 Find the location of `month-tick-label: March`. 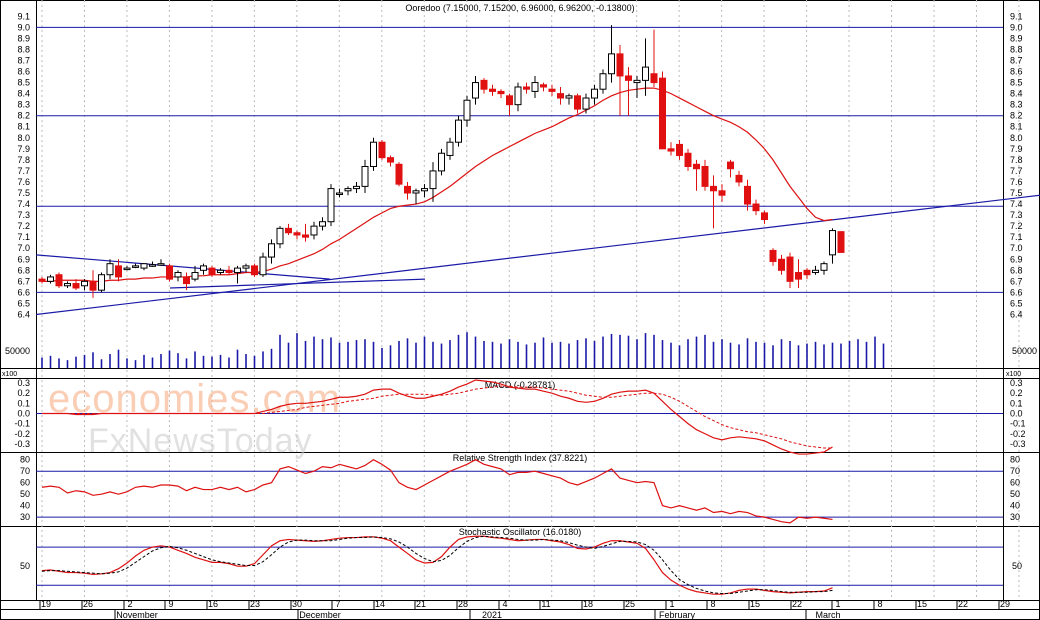

month-tick-label: March is located at coordinates (827, 615).